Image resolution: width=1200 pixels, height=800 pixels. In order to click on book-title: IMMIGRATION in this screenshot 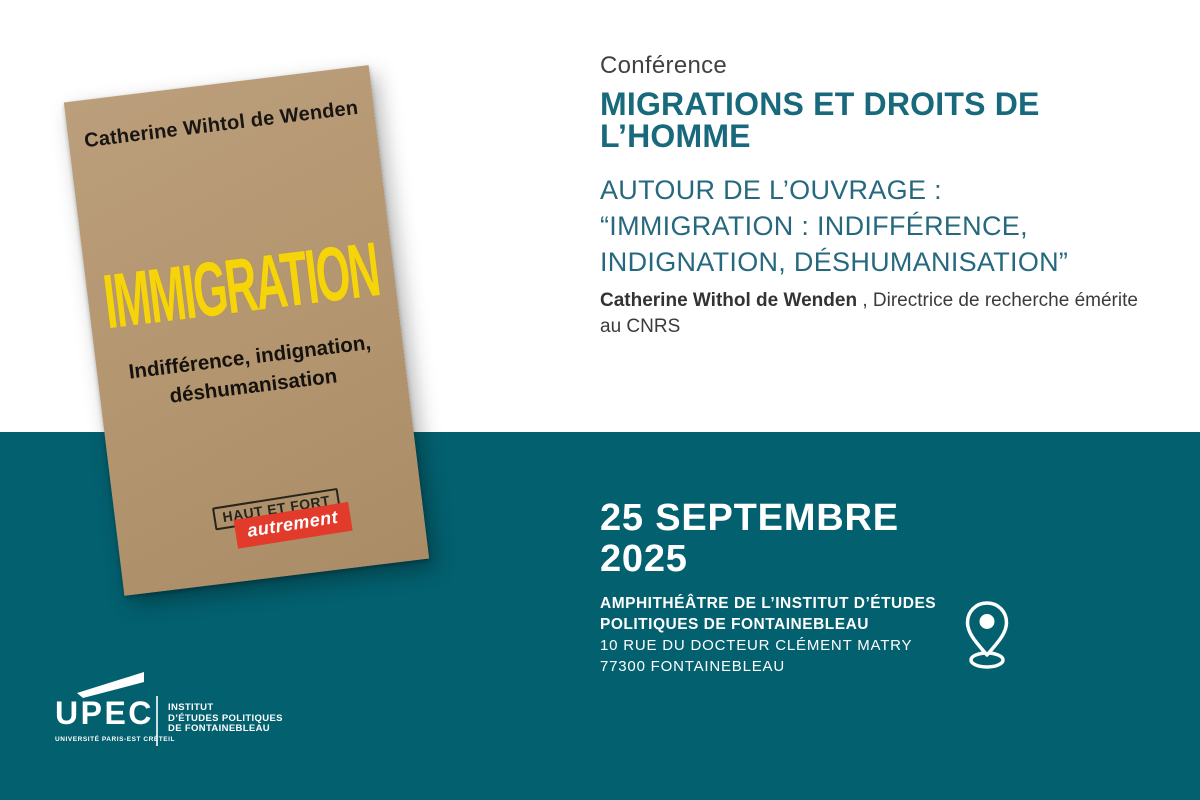, I will do `click(241, 286)`.